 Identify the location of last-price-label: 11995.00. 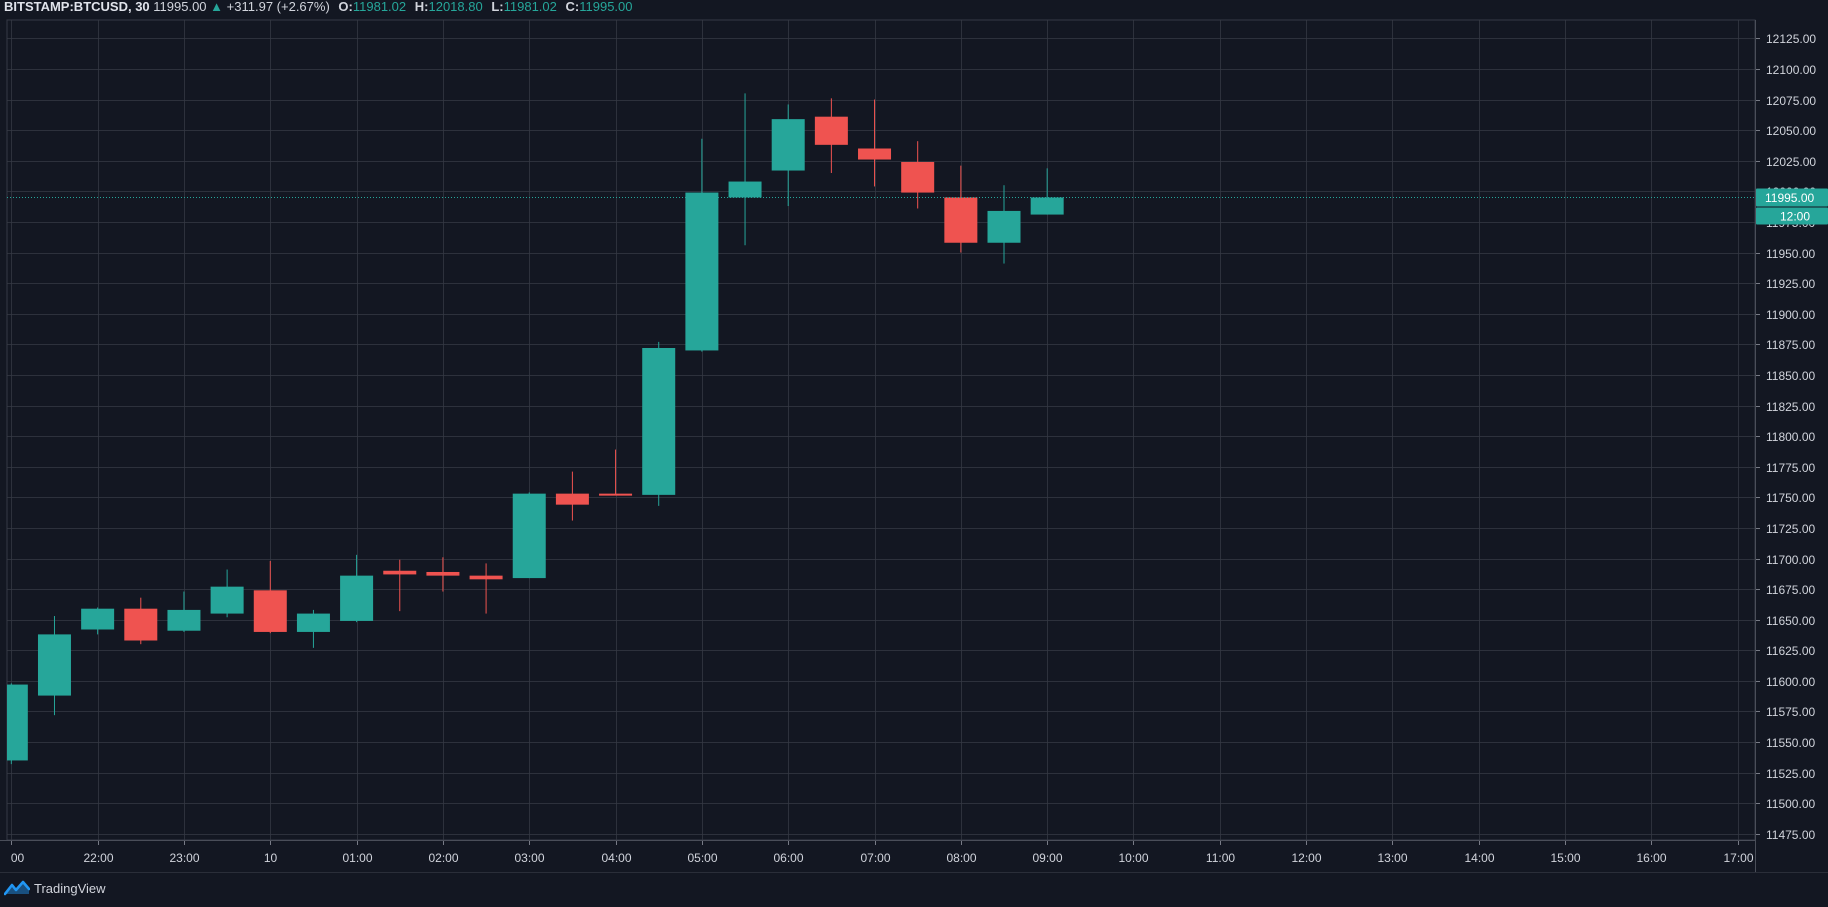
(1789, 198).